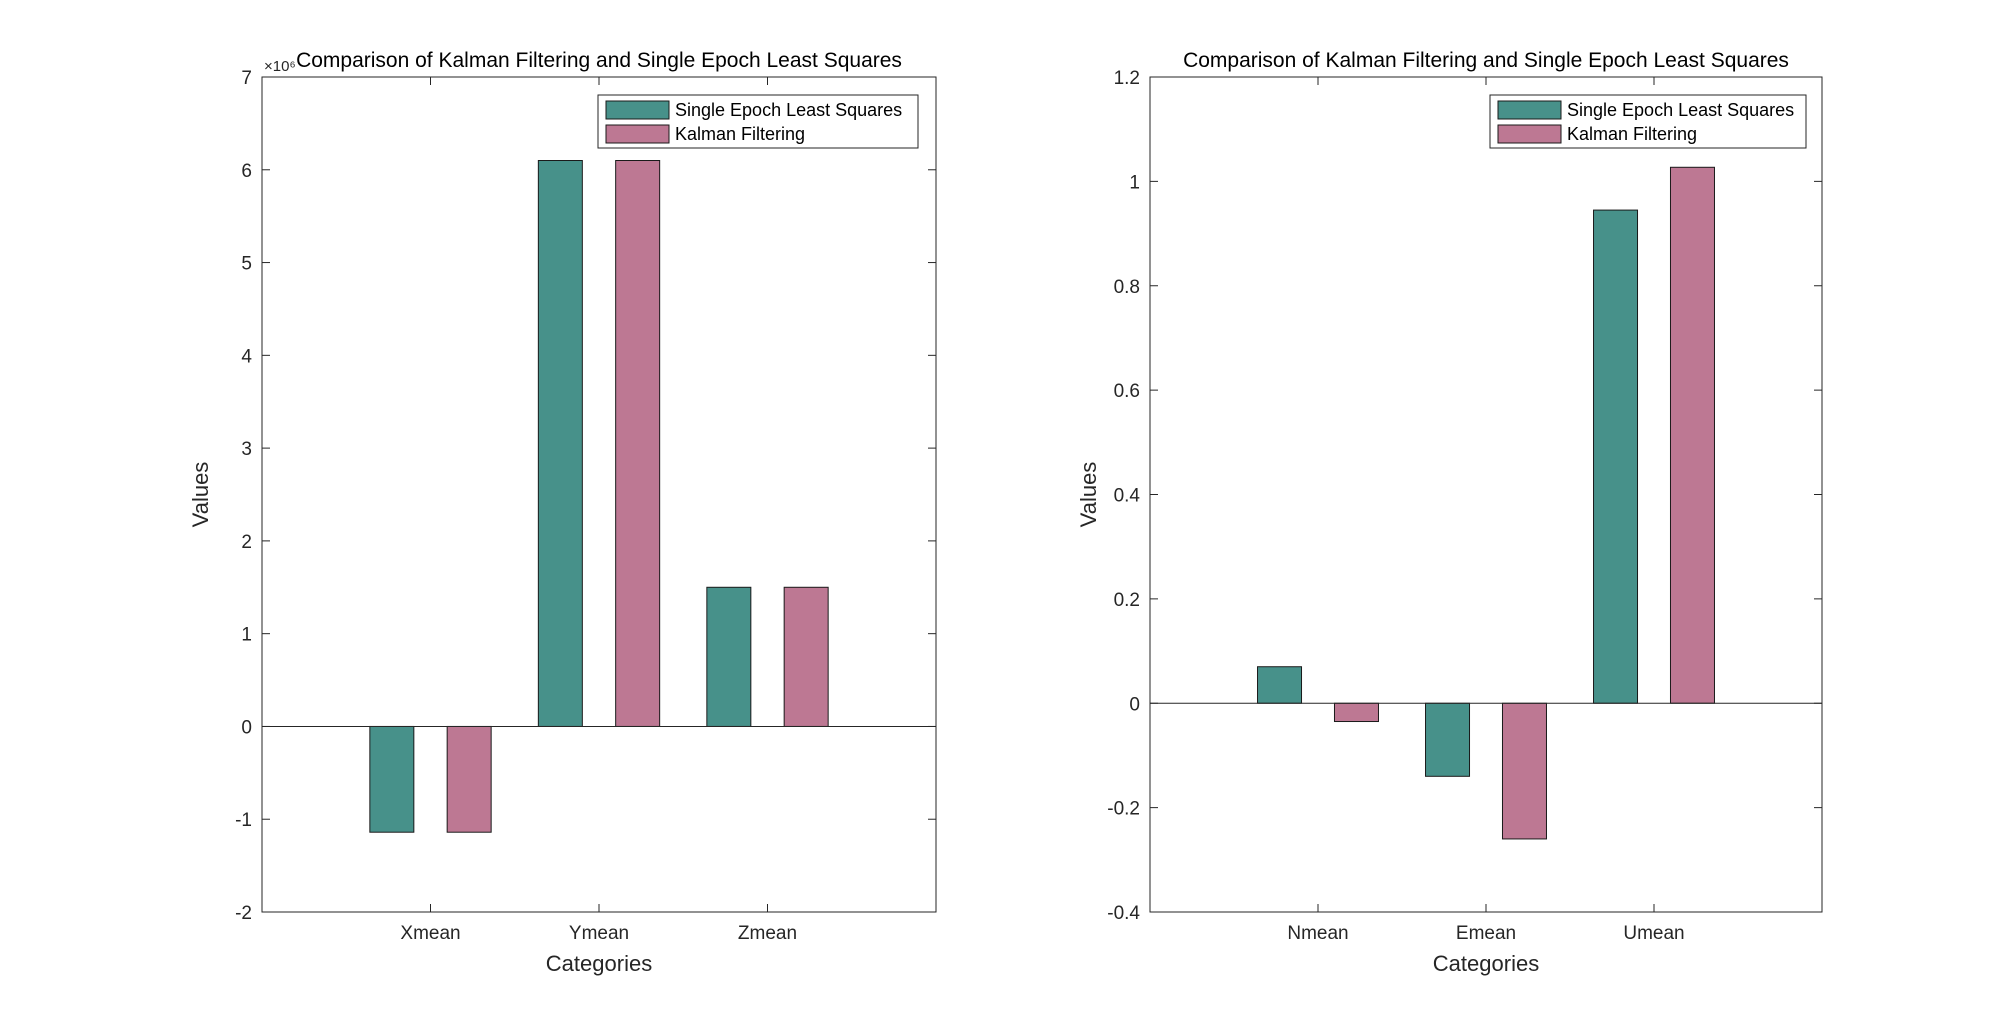 The height and width of the screenshot is (1022, 2000). Describe the element at coordinates (243, 913) in the screenshot. I see `y-tick-label: -2` at that location.